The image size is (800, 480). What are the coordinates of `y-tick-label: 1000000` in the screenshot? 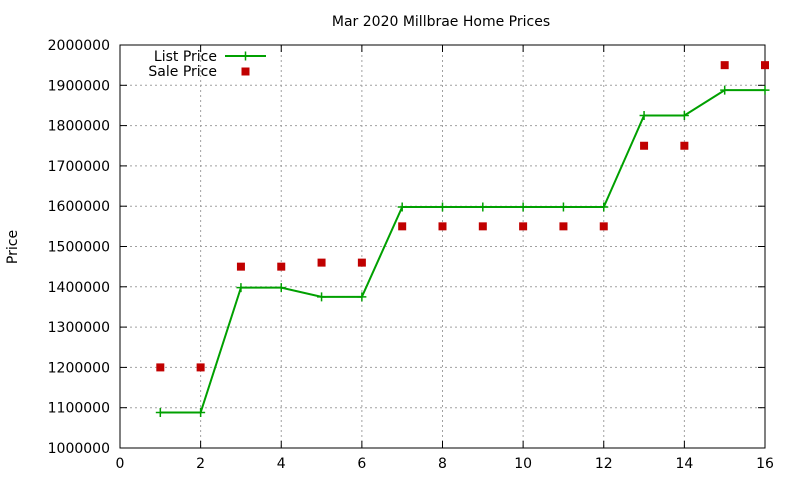 It's located at (79, 449).